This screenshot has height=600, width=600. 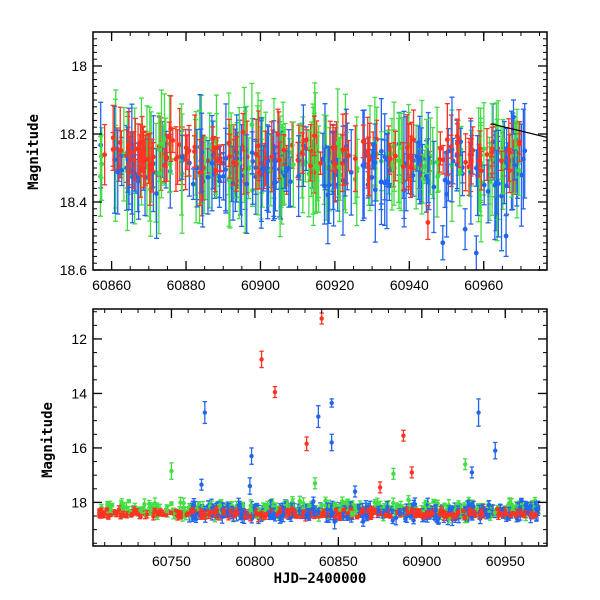 What do you see at coordinates (79, 502) in the screenshot?
I see `y-tick-label: 18` at bounding box center [79, 502].